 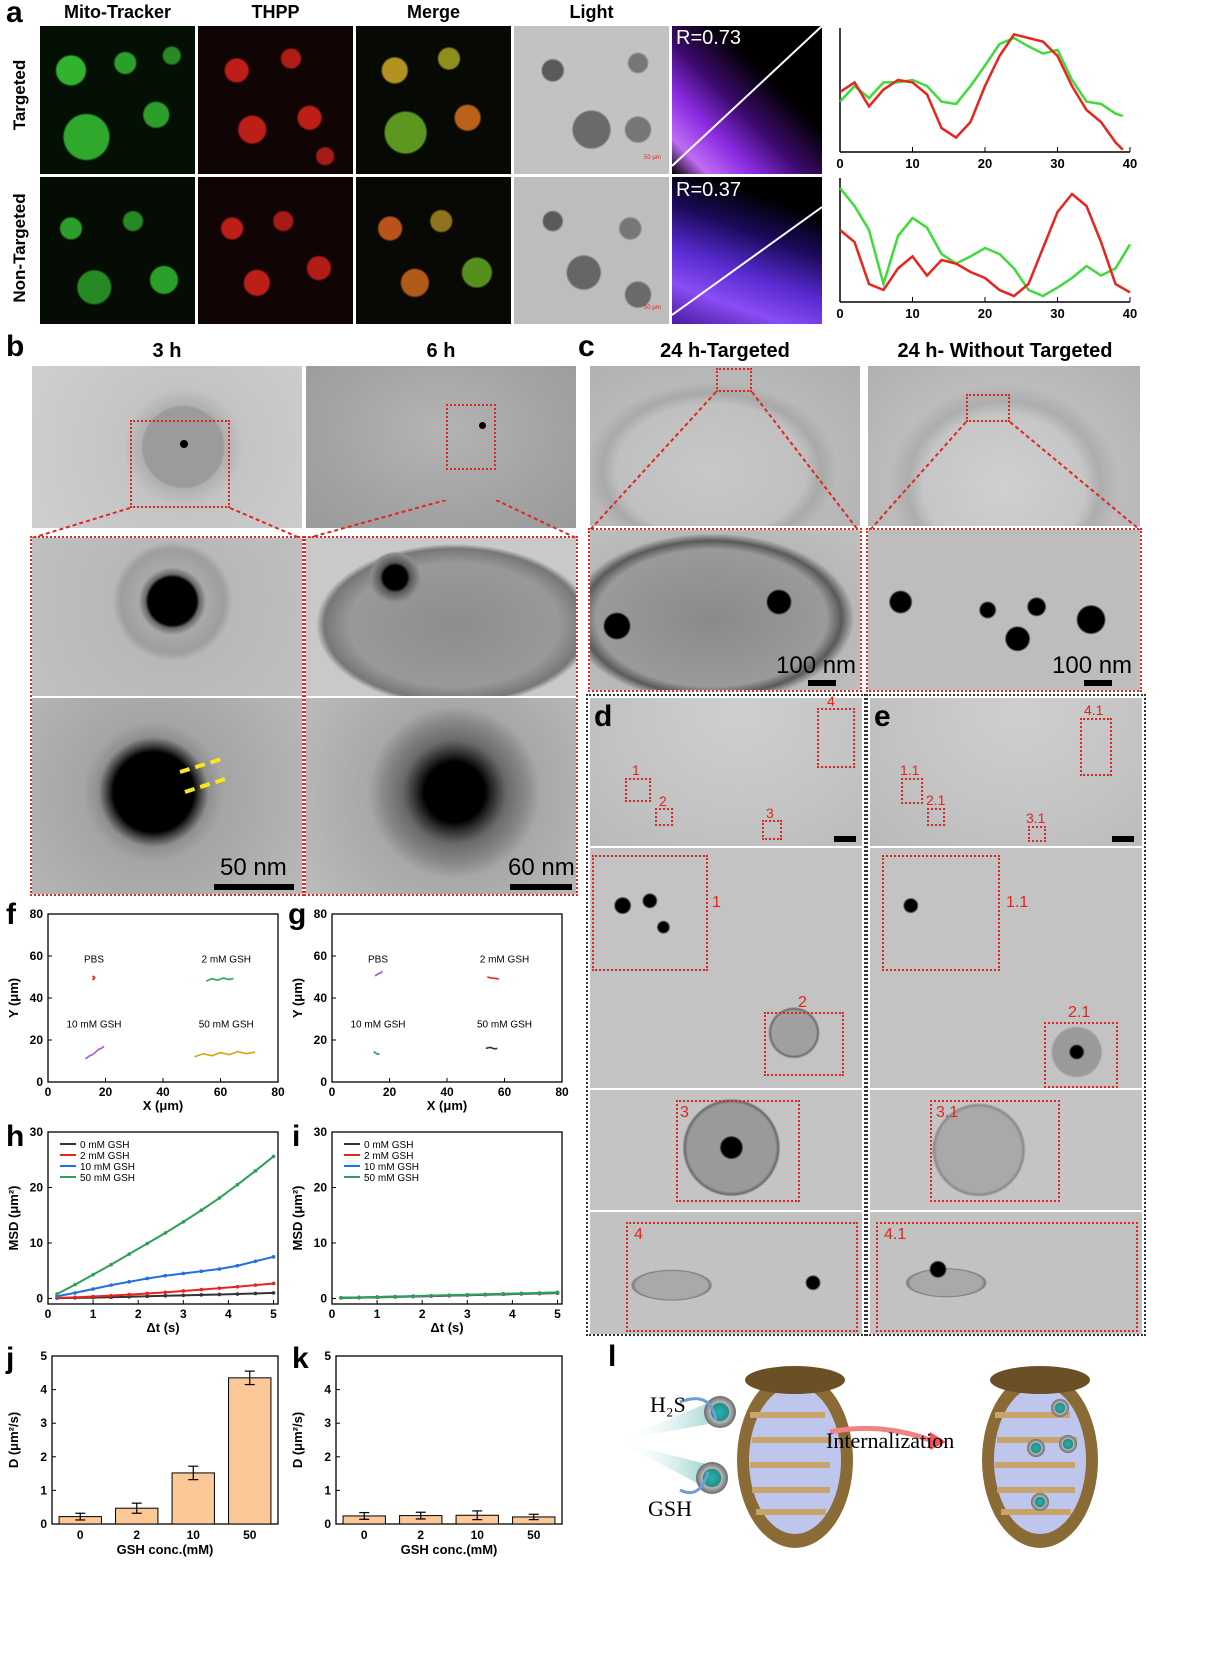 What do you see at coordinates (670, 1508) in the screenshot?
I see `label-gsh: GSH` at bounding box center [670, 1508].